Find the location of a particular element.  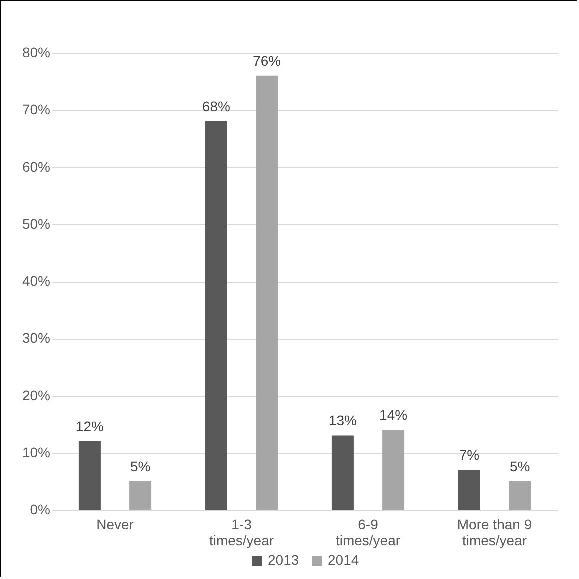

x-tick-label: Never is located at coordinates (115, 524).